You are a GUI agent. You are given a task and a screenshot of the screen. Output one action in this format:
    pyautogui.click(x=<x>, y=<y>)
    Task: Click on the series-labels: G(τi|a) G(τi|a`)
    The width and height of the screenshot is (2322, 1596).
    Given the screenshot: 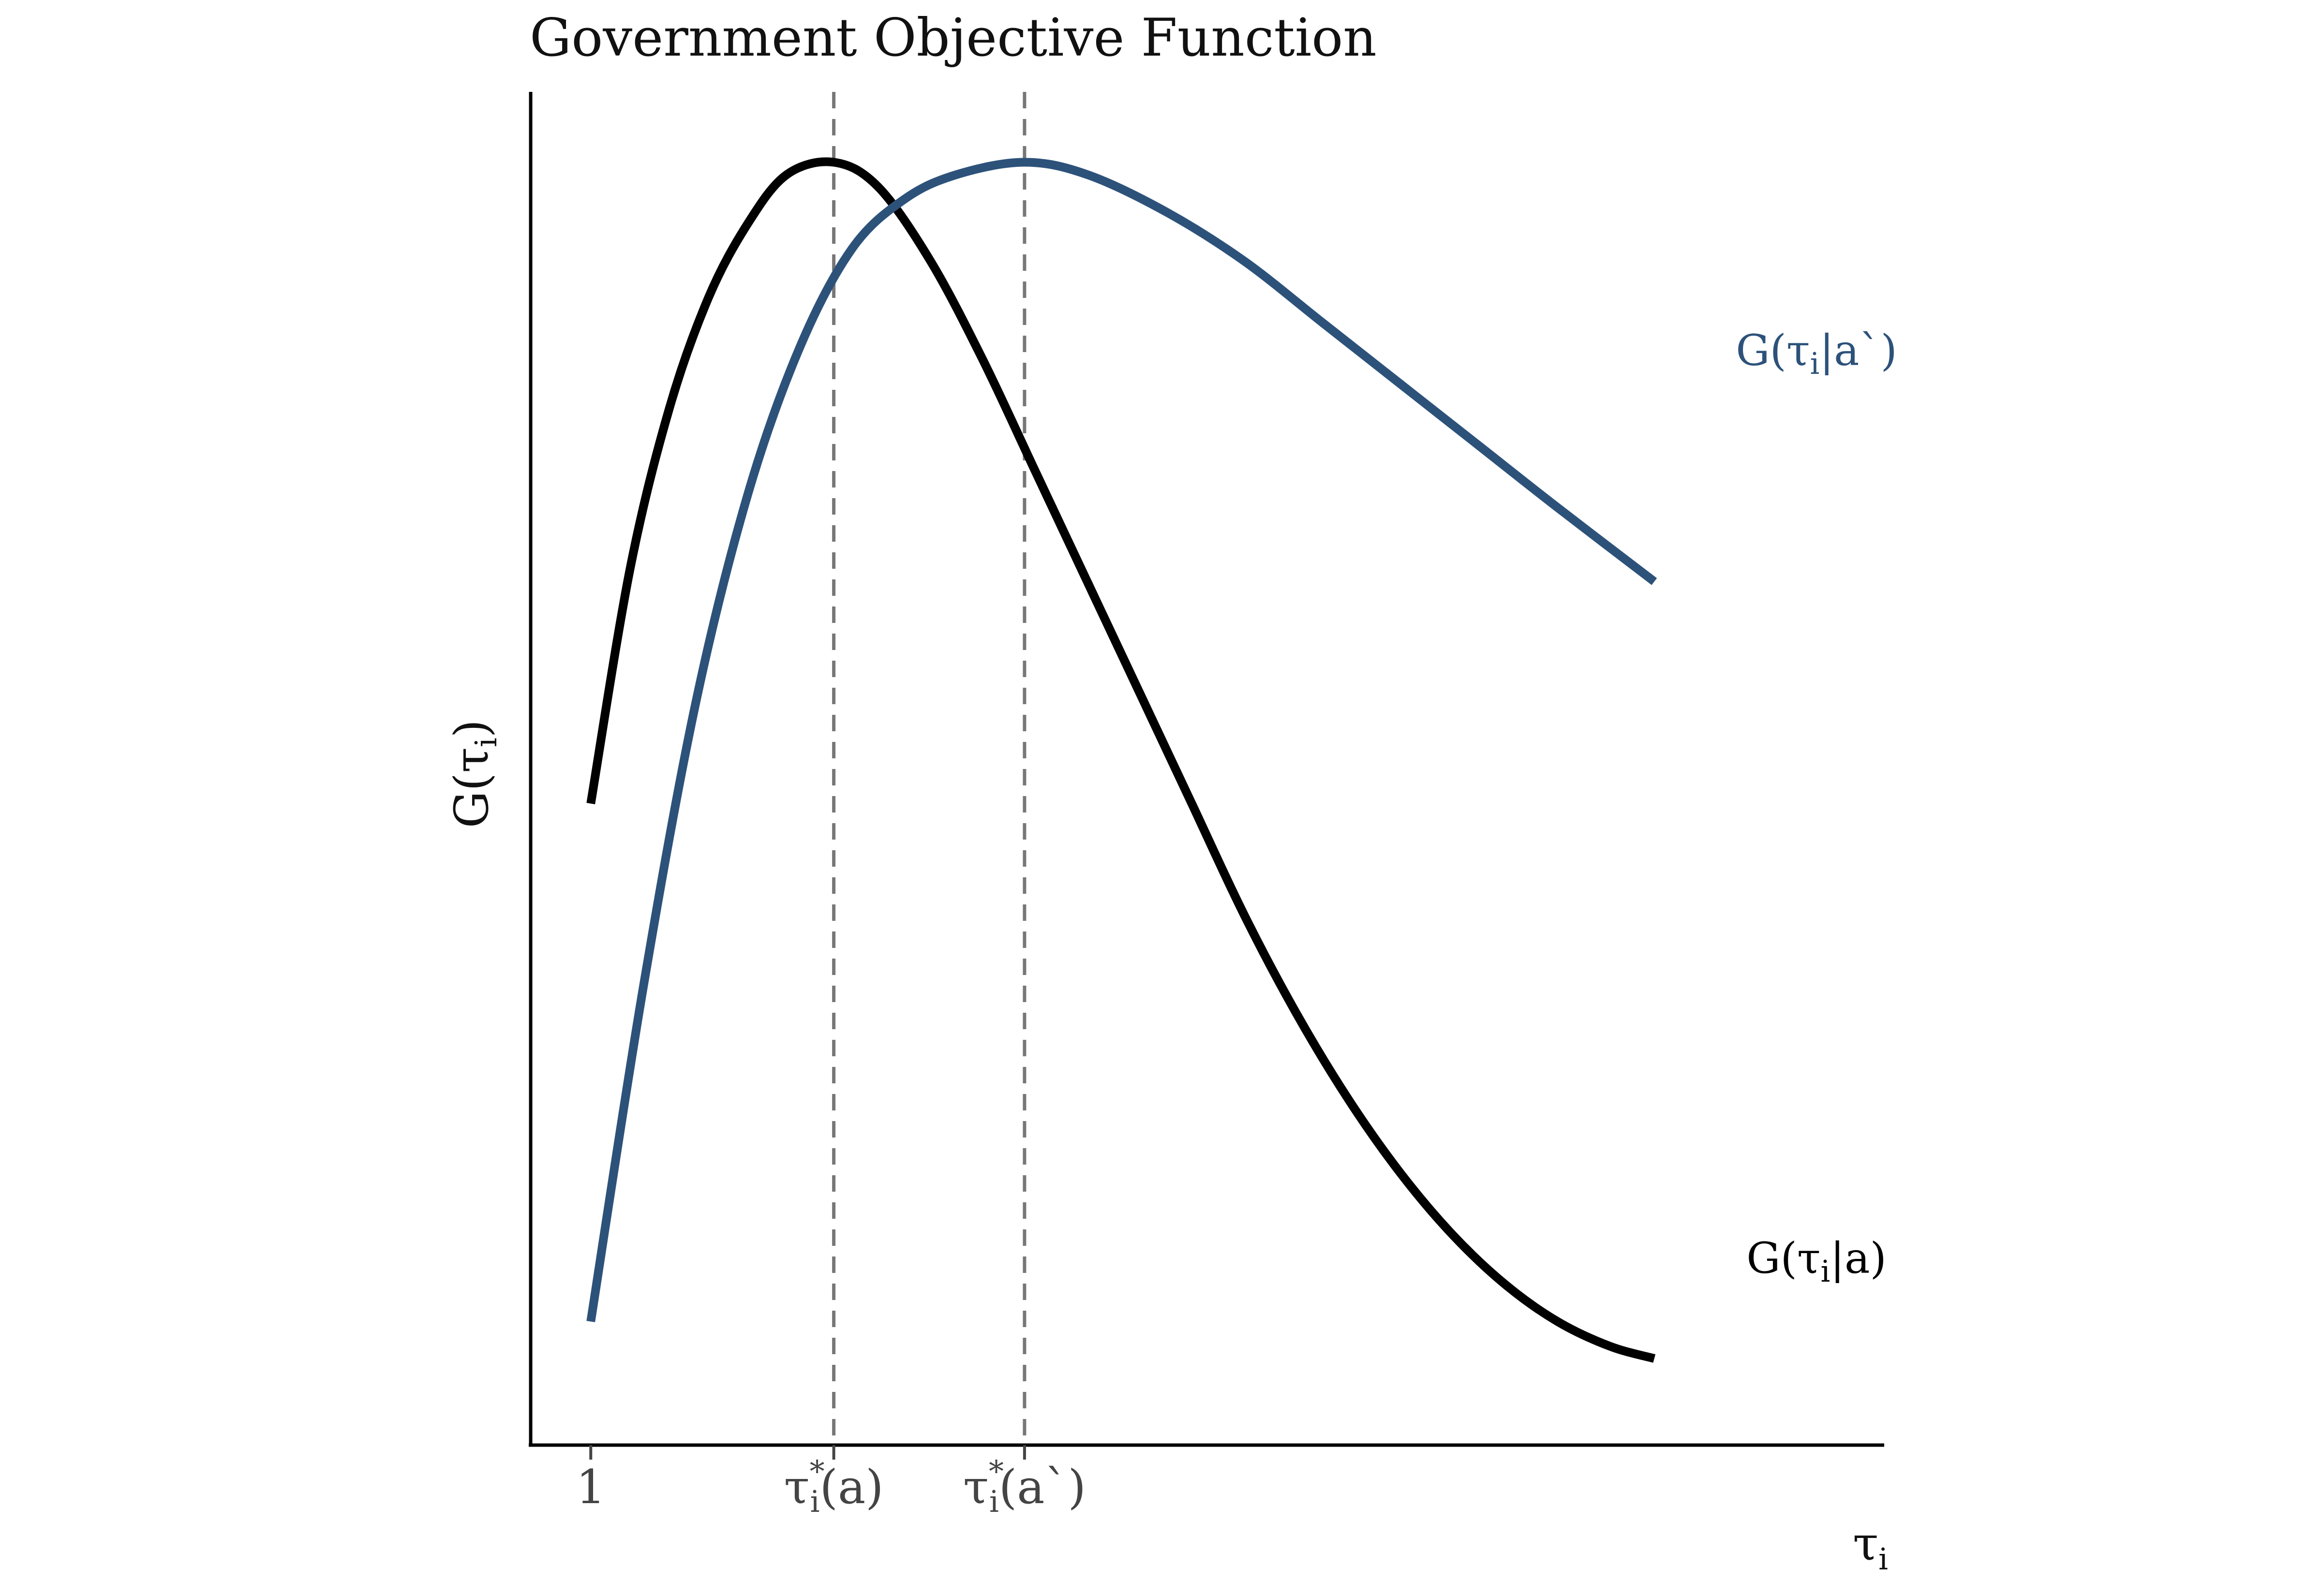 What is the action you would take?
    pyautogui.click(x=1816, y=807)
    